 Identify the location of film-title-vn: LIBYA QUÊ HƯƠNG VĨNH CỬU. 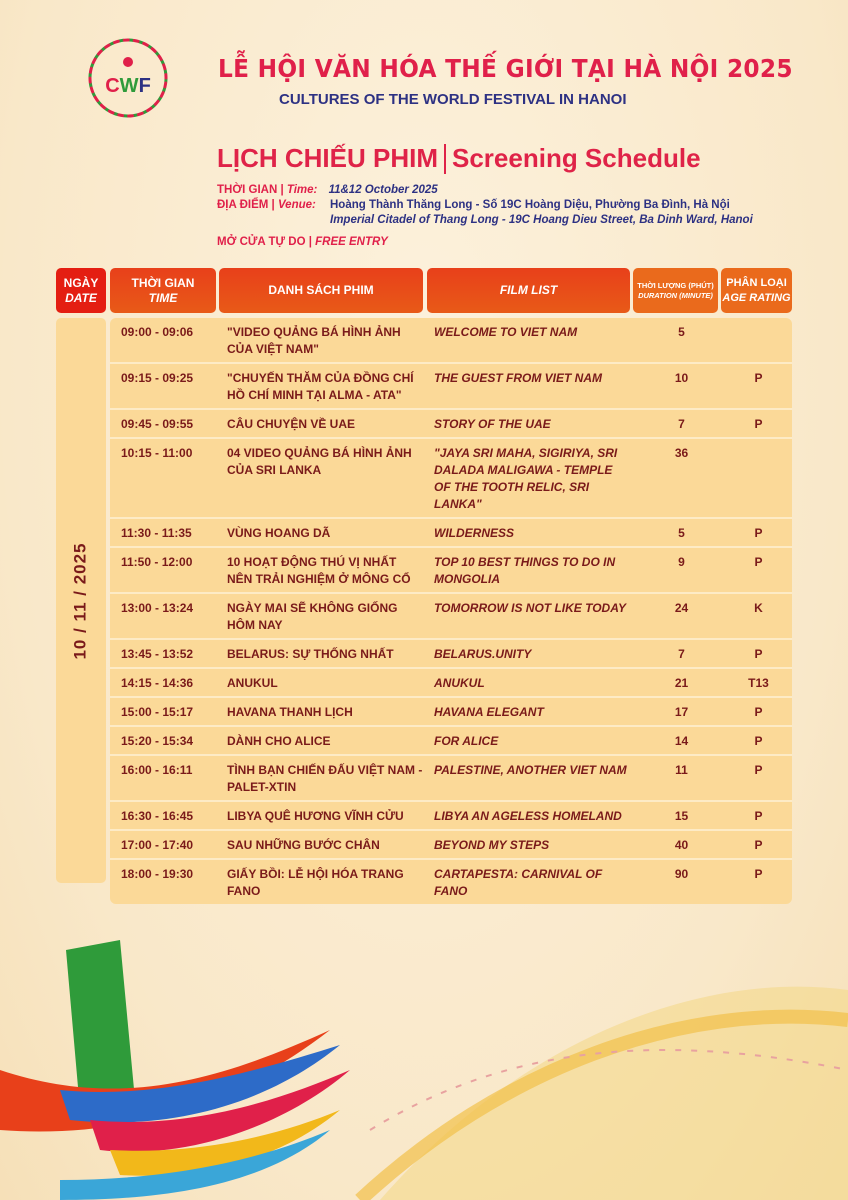
(315, 816).